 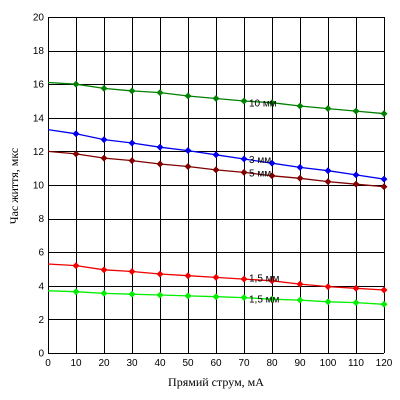 I want to click on y-tick-label: 20, so click(x=39, y=18).